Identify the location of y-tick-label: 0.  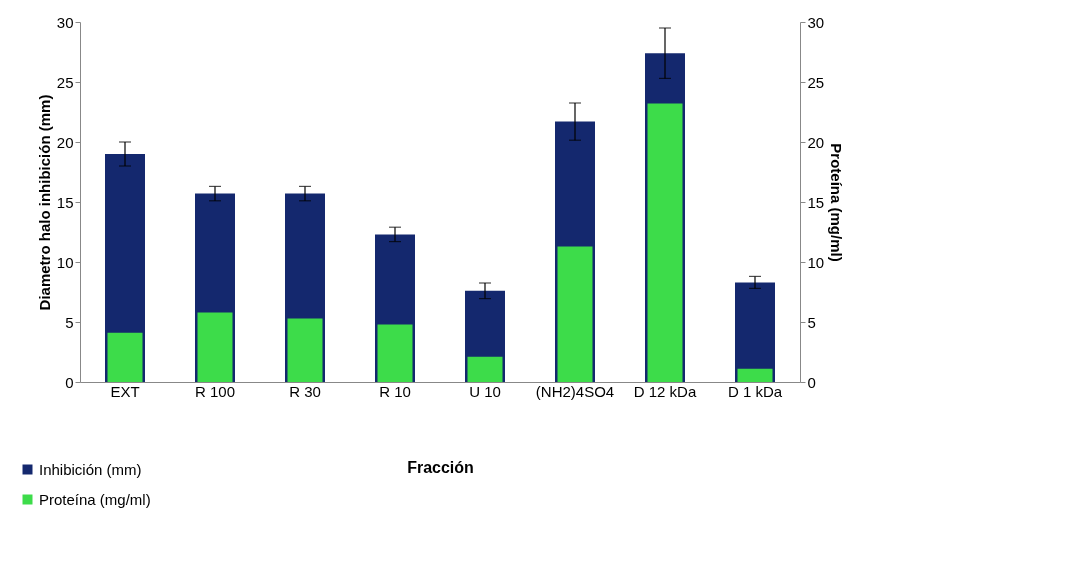
(69, 382).